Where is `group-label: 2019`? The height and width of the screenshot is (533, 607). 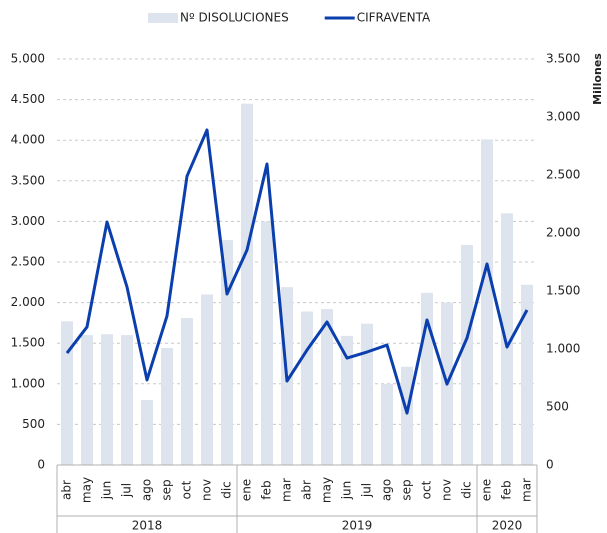 group-label: 2019 is located at coordinates (357, 526).